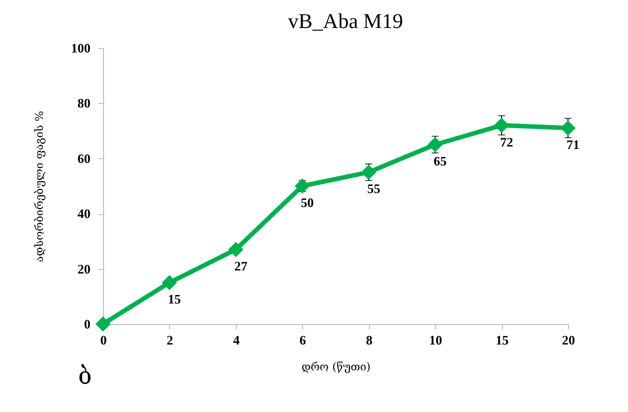  I want to click on data-label: 55, so click(374, 188).